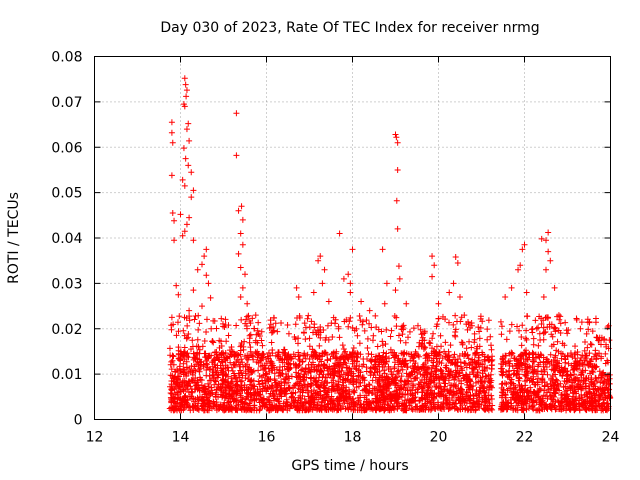 The width and height of the screenshot is (640, 480). Describe the element at coordinates (14, 238) in the screenshot. I see `y-axis-label: ROTI / TECUs` at that location.